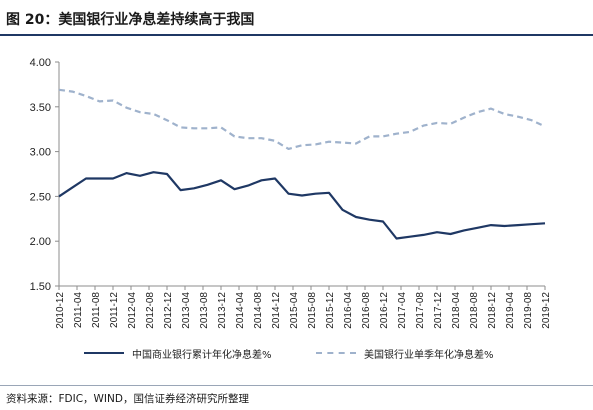 The image size is (593, 410). What do you see at coordinates (204, 310) in the screenshot?
I see `x-tick-label: 2013-08` at bounding box center [204, 310].